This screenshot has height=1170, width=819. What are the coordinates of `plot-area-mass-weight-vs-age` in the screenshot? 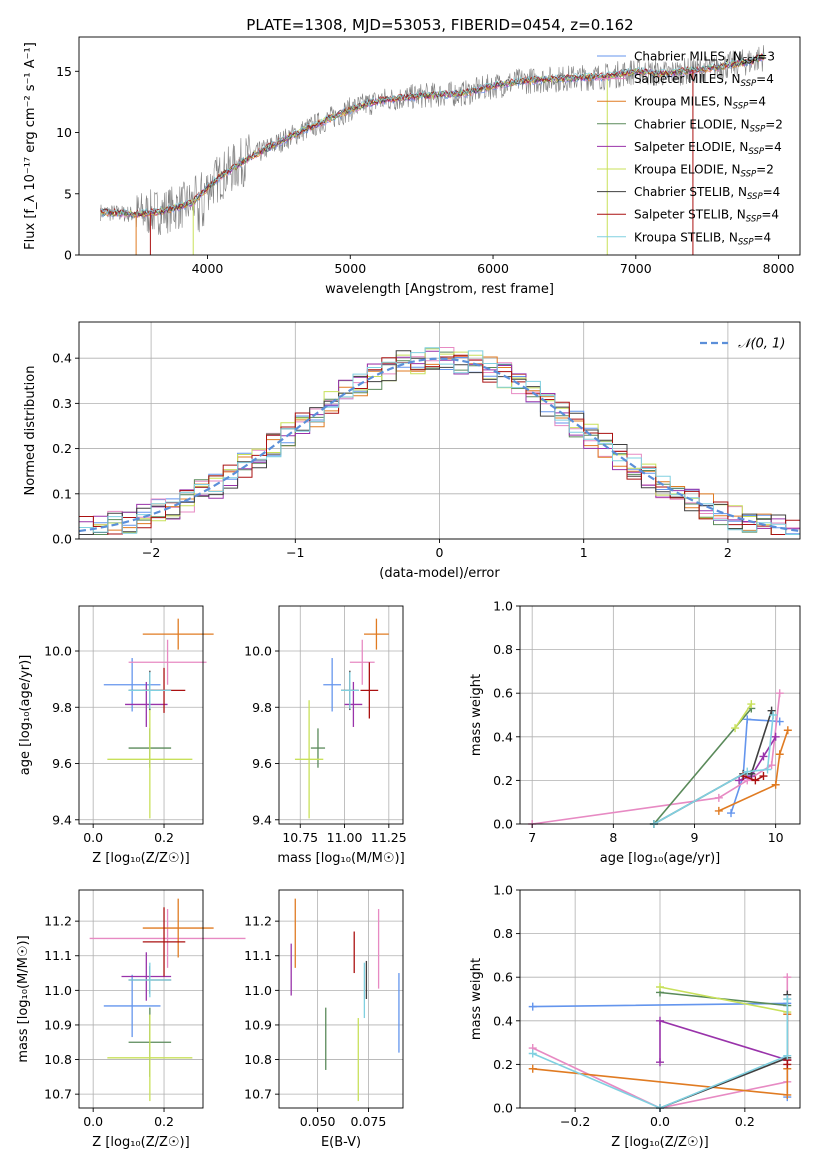 It's located at (660, 758).